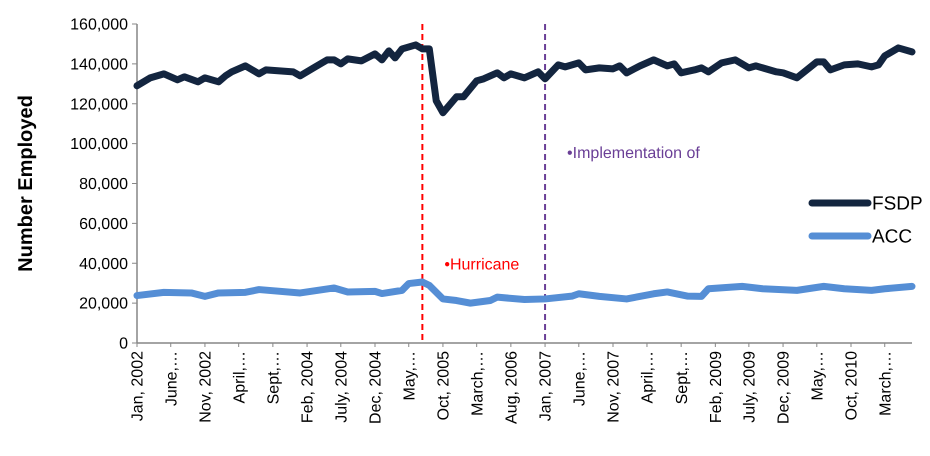  I want to click on x-tick-label: Oct, 2010, so click(852, 385).